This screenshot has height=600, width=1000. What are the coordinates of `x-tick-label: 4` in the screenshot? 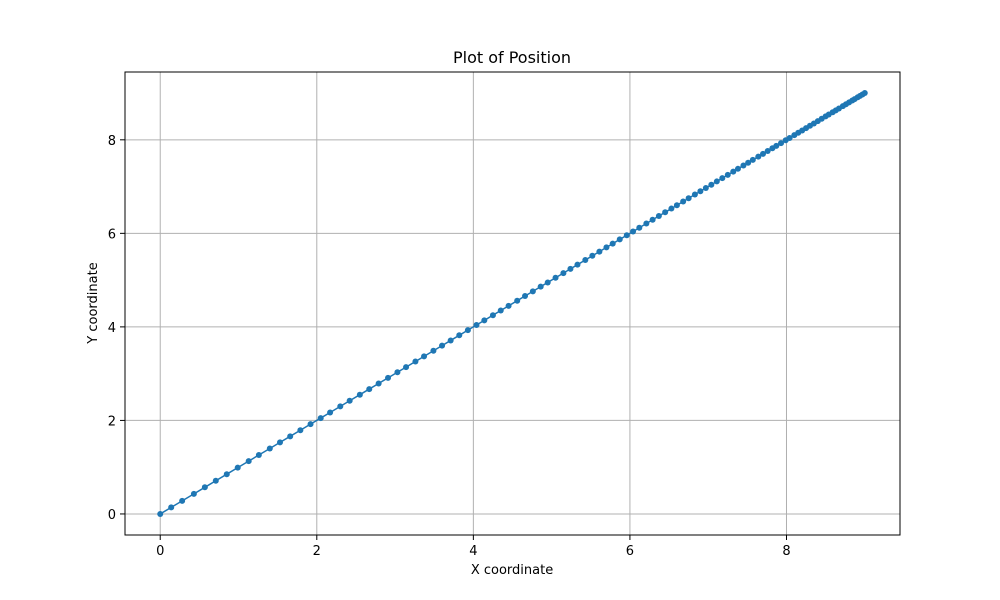 It's located at (473, 551).